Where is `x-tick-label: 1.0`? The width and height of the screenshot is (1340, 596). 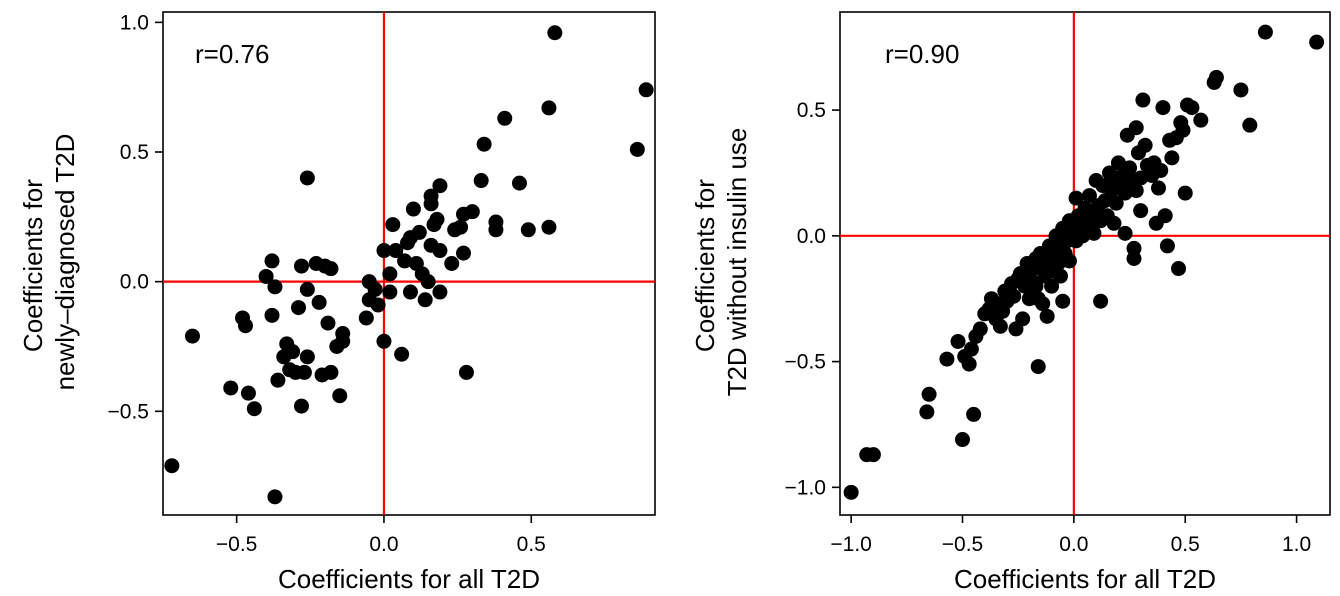 x-tick-label: 1.0 is located at coordinates (1296, 544).